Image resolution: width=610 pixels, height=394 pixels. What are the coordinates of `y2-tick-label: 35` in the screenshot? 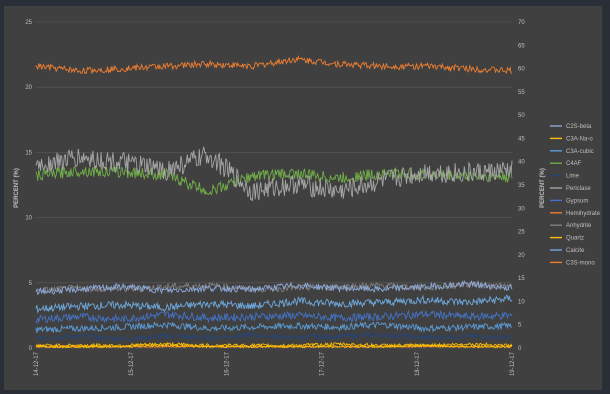 It's located at (521, 186).